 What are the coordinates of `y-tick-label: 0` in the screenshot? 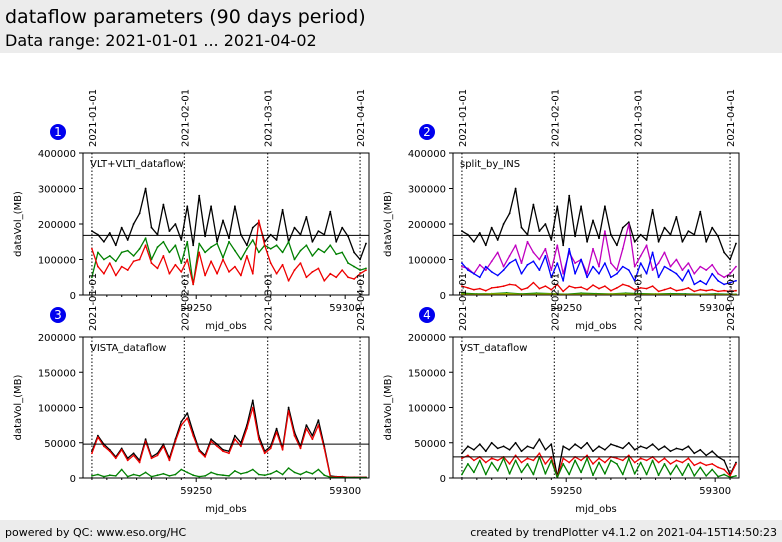 It's located at (73, 296).